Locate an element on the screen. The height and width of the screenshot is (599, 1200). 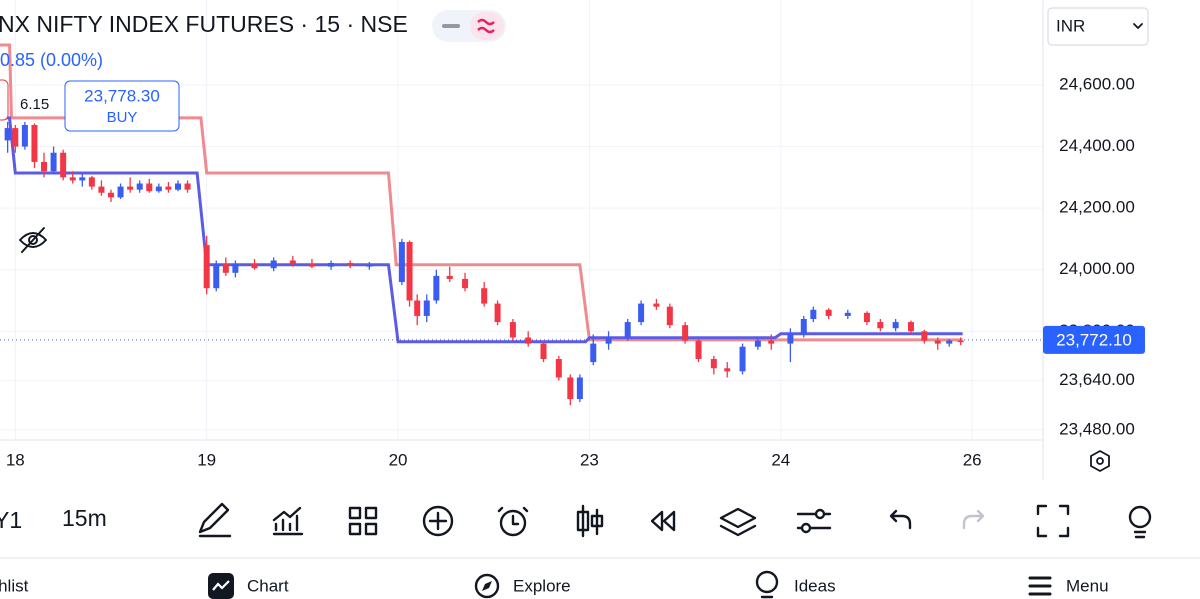
nav-explore: Explore is located at coordinates (542, 585).